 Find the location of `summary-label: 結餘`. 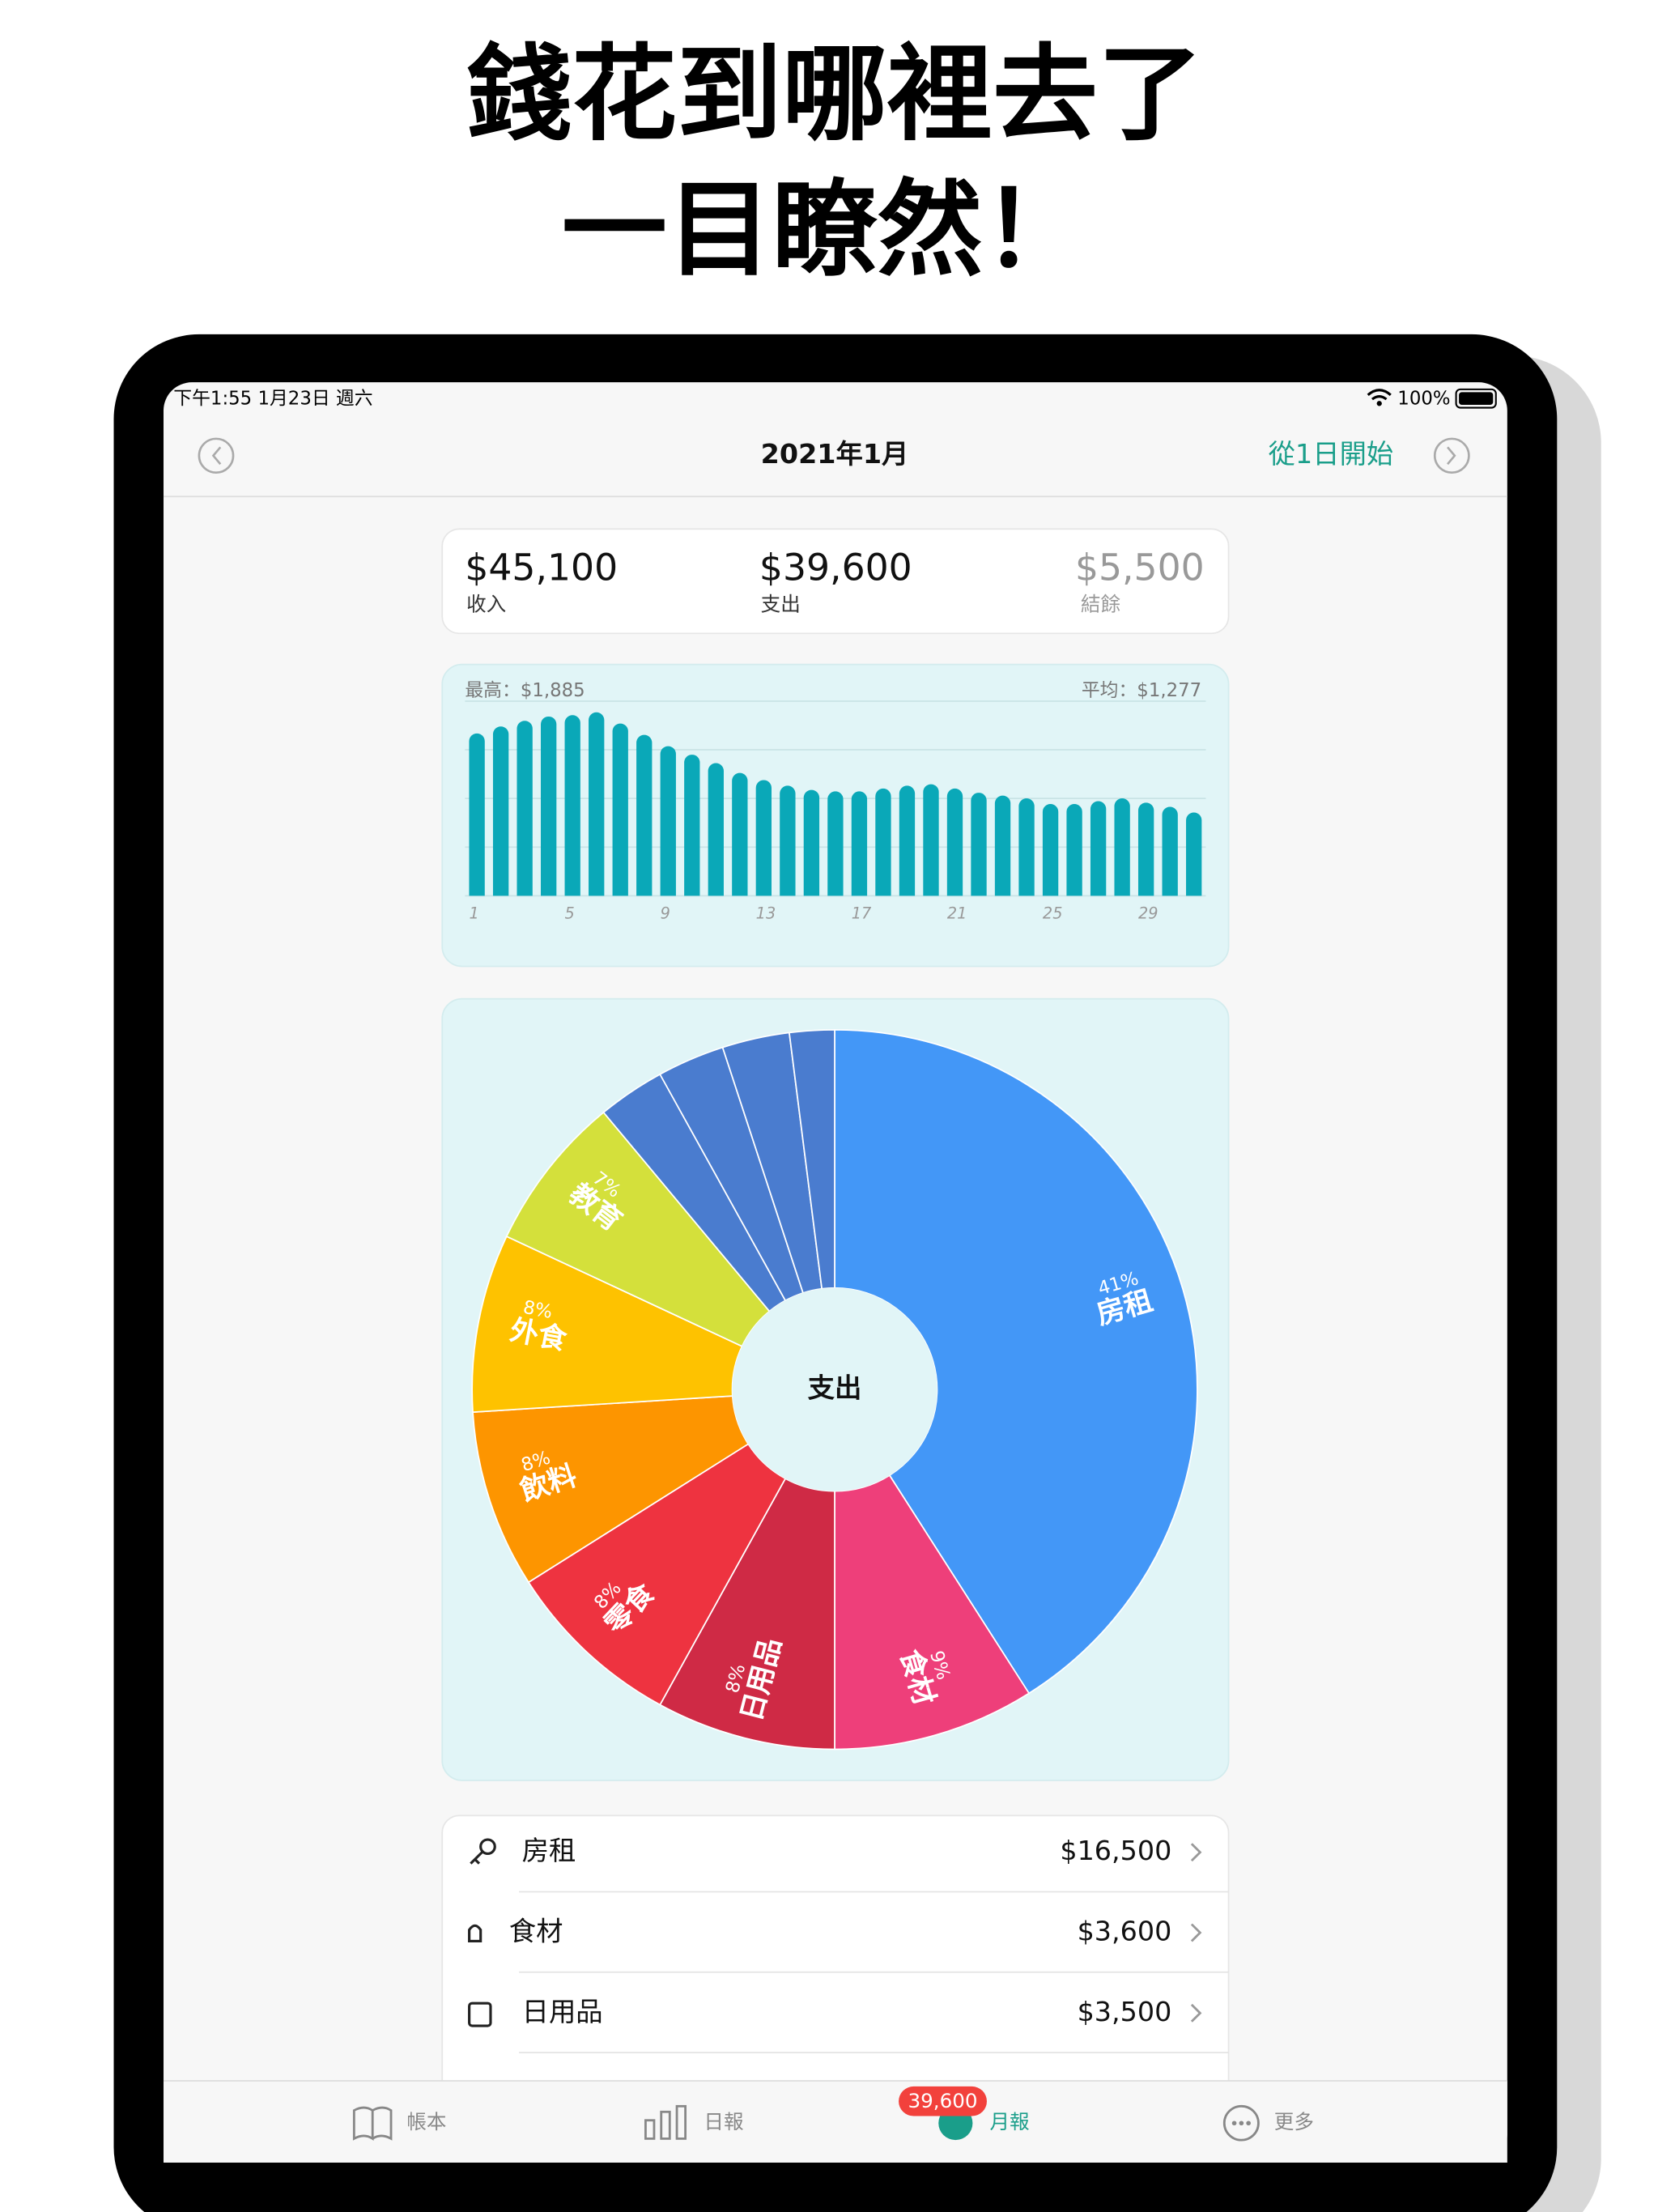

summary-label: 結餘 is located at coordinates (1100, 605).